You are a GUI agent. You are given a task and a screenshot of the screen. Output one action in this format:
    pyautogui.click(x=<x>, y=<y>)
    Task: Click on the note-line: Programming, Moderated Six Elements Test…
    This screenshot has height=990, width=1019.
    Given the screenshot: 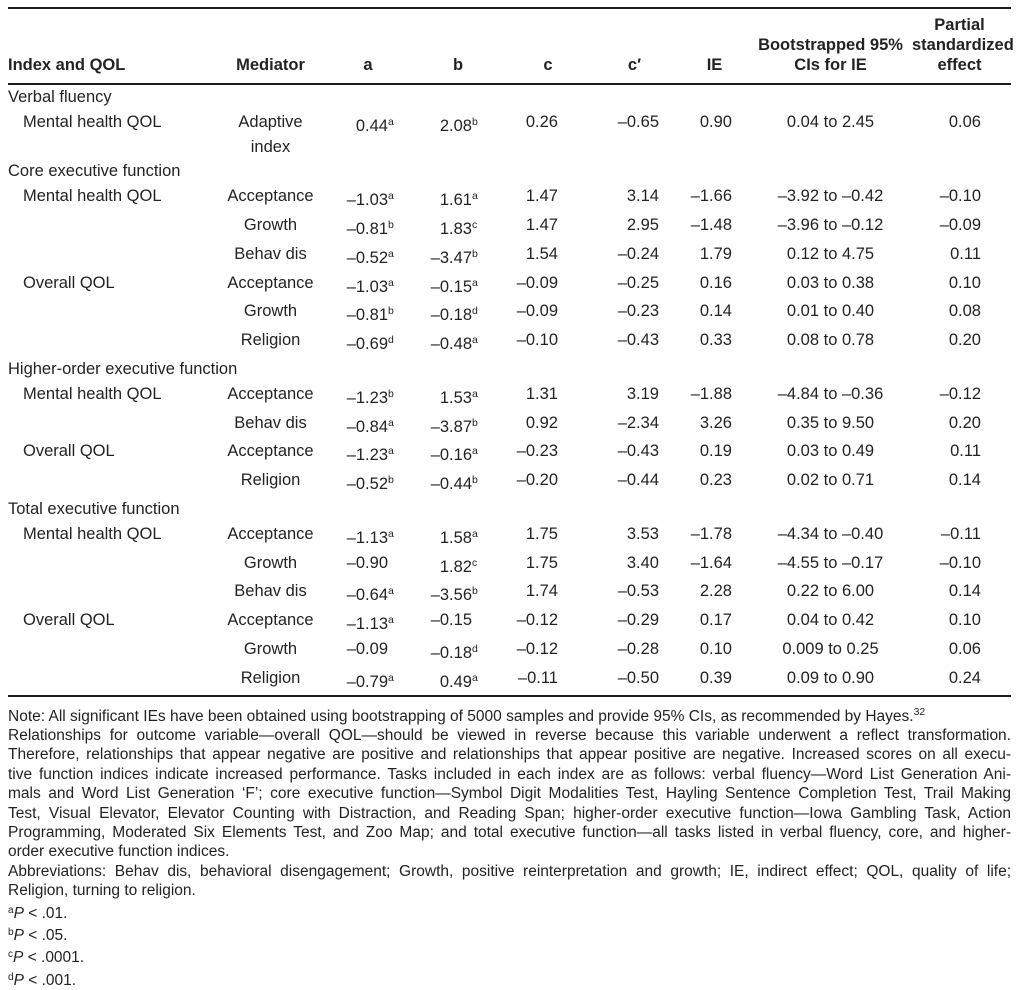 What is the action you would take?
    pyautogui.click(x=509, y=832)
    